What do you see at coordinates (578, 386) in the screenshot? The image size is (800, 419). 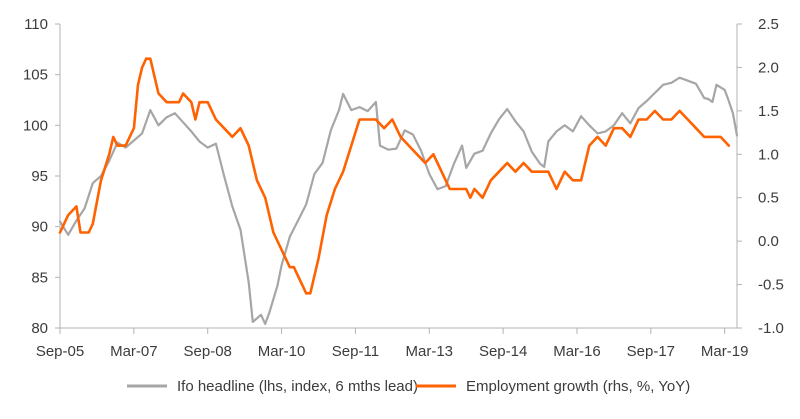 I see `legend-label: Employment growth (rhs, %, YoY)` at bounding box center [578, 386].